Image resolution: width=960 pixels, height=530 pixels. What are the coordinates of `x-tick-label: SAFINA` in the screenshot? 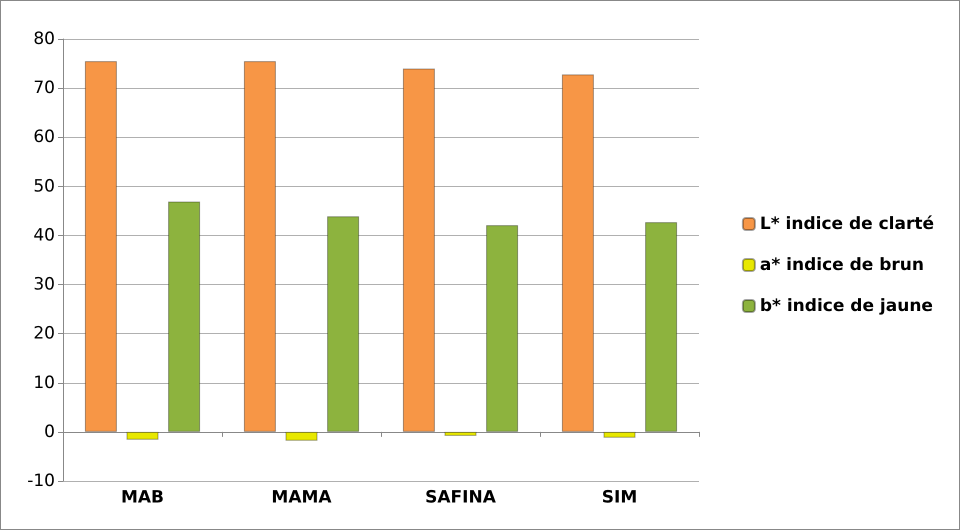 It's located at (461, 498).